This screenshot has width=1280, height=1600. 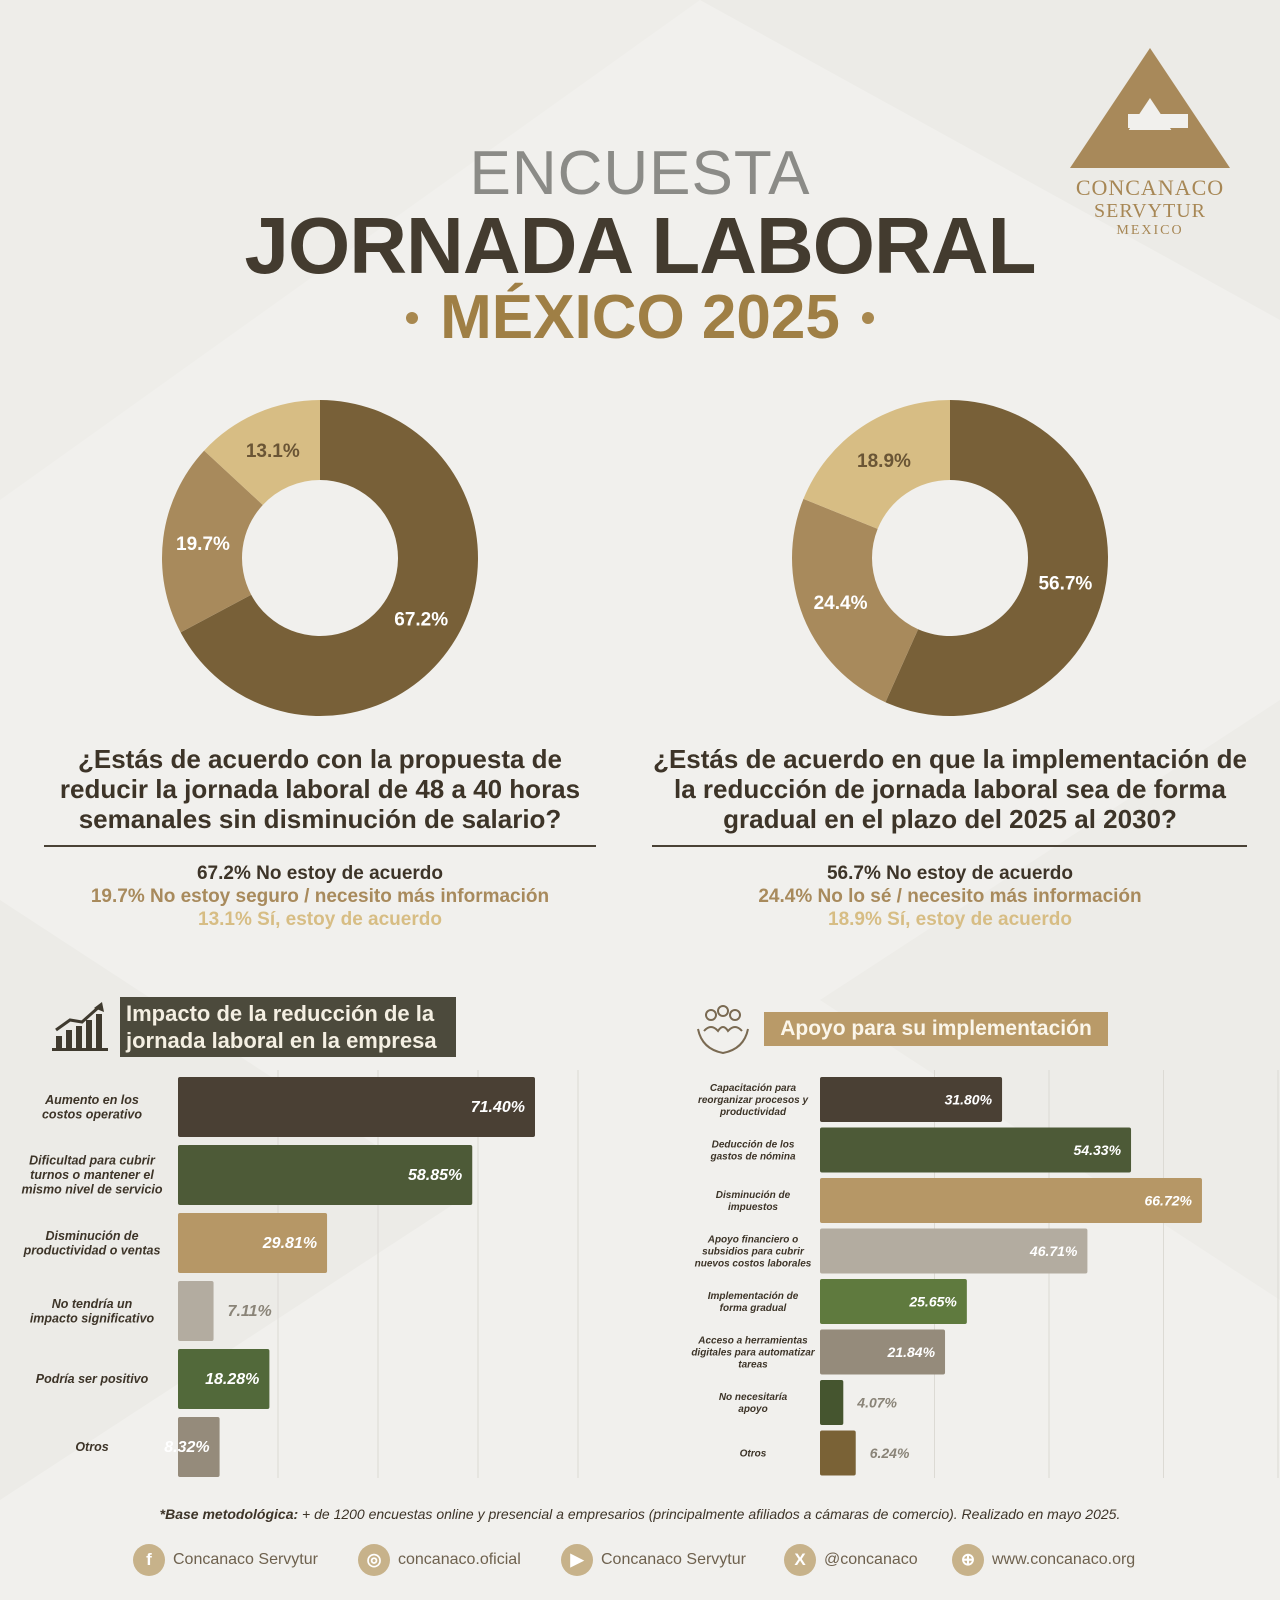 What do you see at coordinates (421, 620) in the screenshot?
I see `donut1-label-1: 67.2%` at bounding box center [421, 620].